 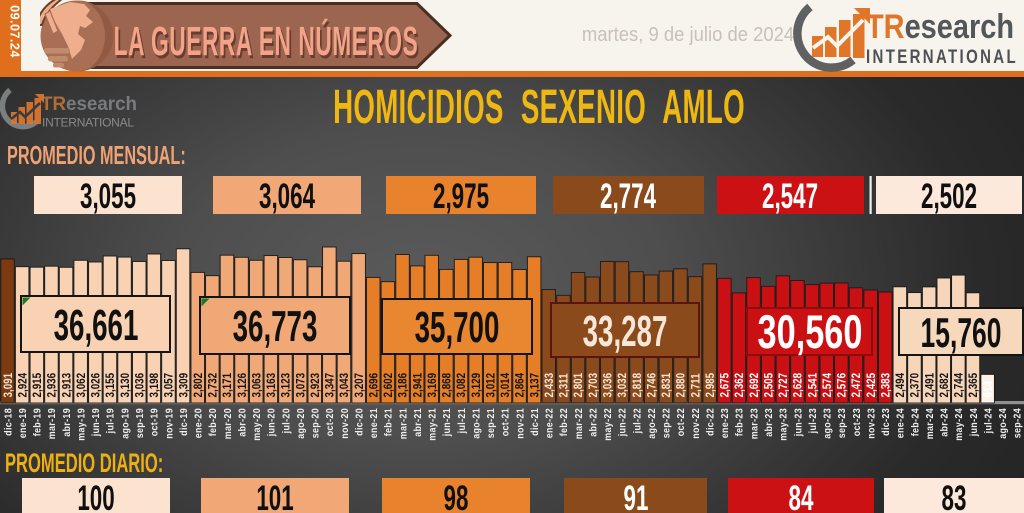 What do you see at coordinates (331, 422) in the screenshot?
I see `svg-text: oct-20` at bounding box center [331, 422].